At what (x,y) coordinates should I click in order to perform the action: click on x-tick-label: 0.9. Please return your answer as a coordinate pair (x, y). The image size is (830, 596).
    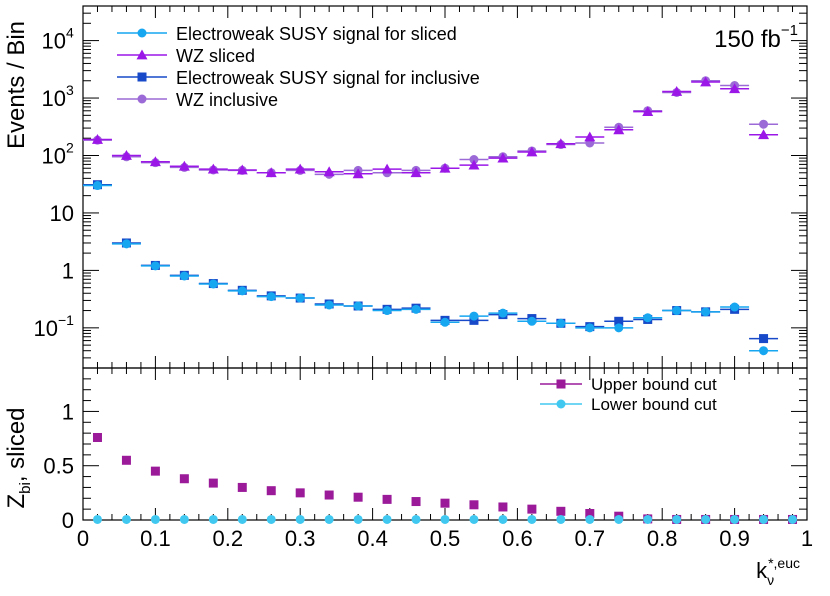
    Looking at the image, I should click on (734, 538).